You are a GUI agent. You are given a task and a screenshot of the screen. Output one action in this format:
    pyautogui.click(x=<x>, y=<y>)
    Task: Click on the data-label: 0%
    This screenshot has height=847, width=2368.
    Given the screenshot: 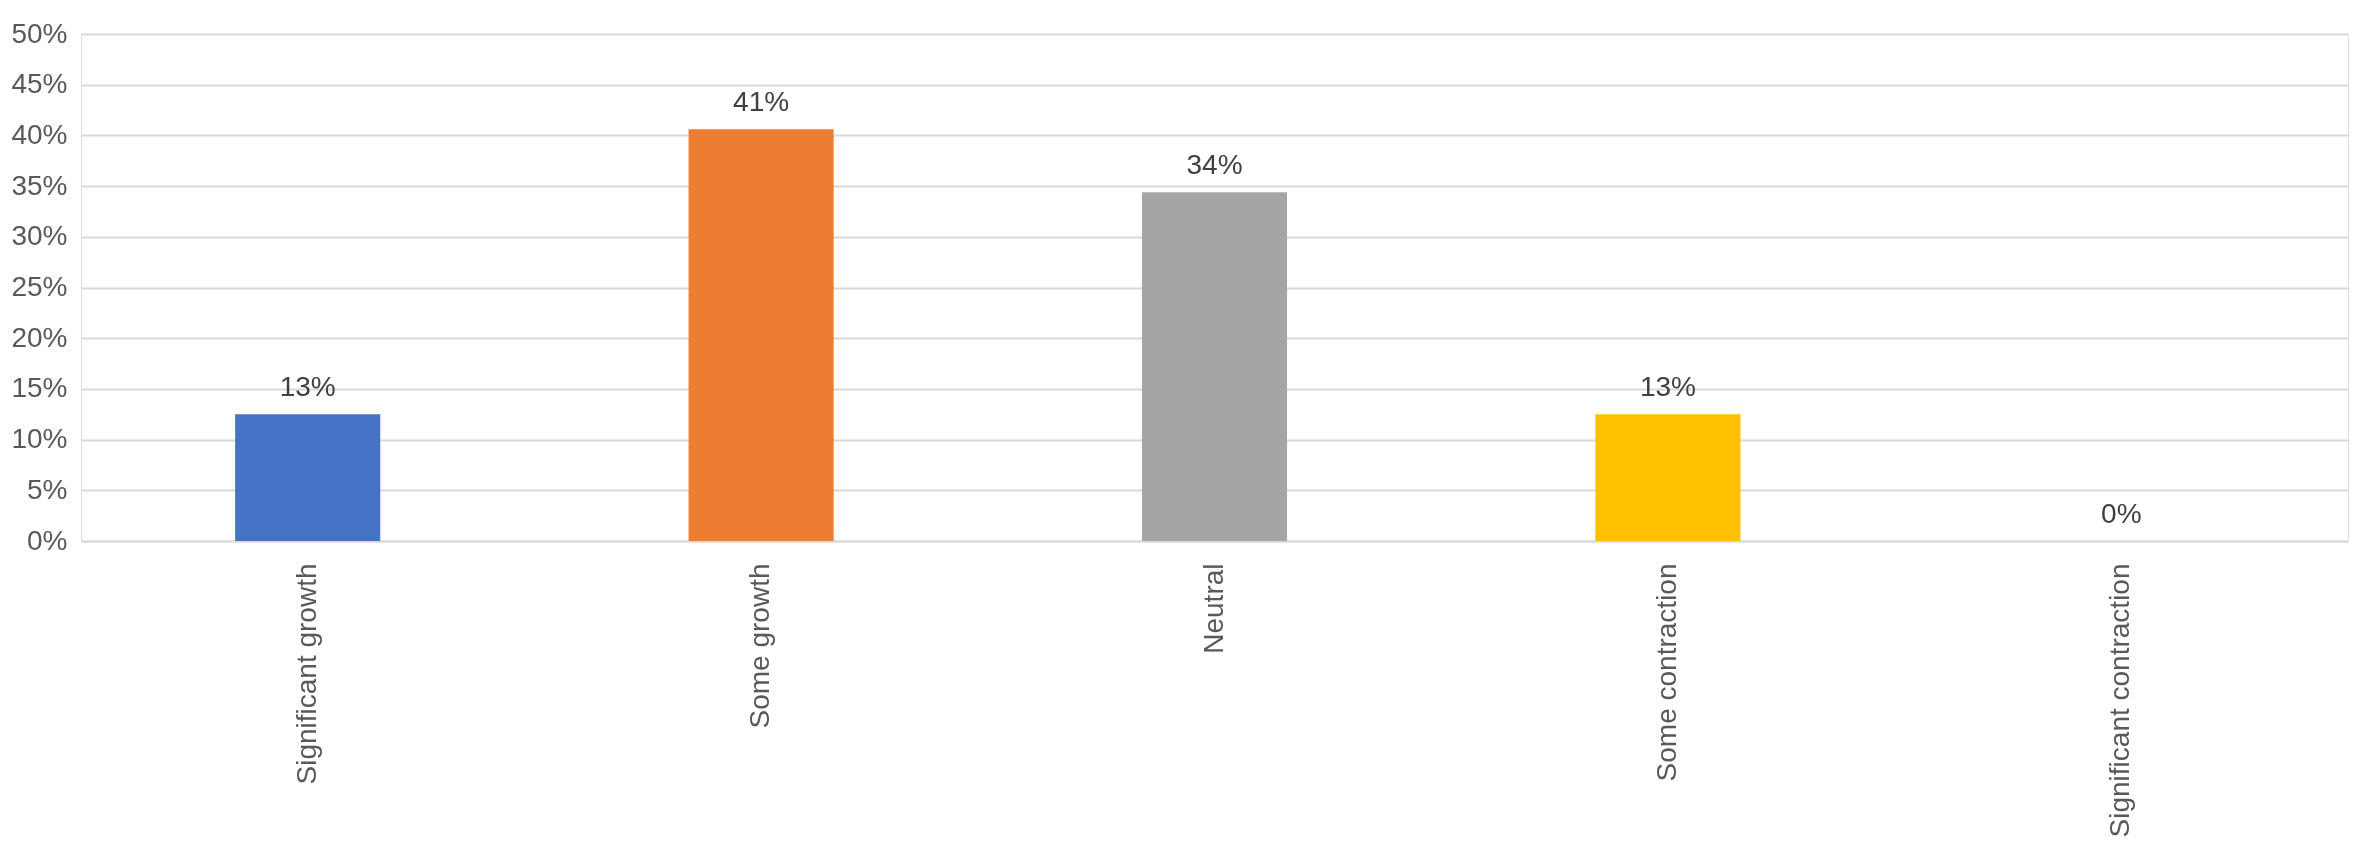 What is the action you would take?
    pyautogui.click(x=2121, y=513)
    